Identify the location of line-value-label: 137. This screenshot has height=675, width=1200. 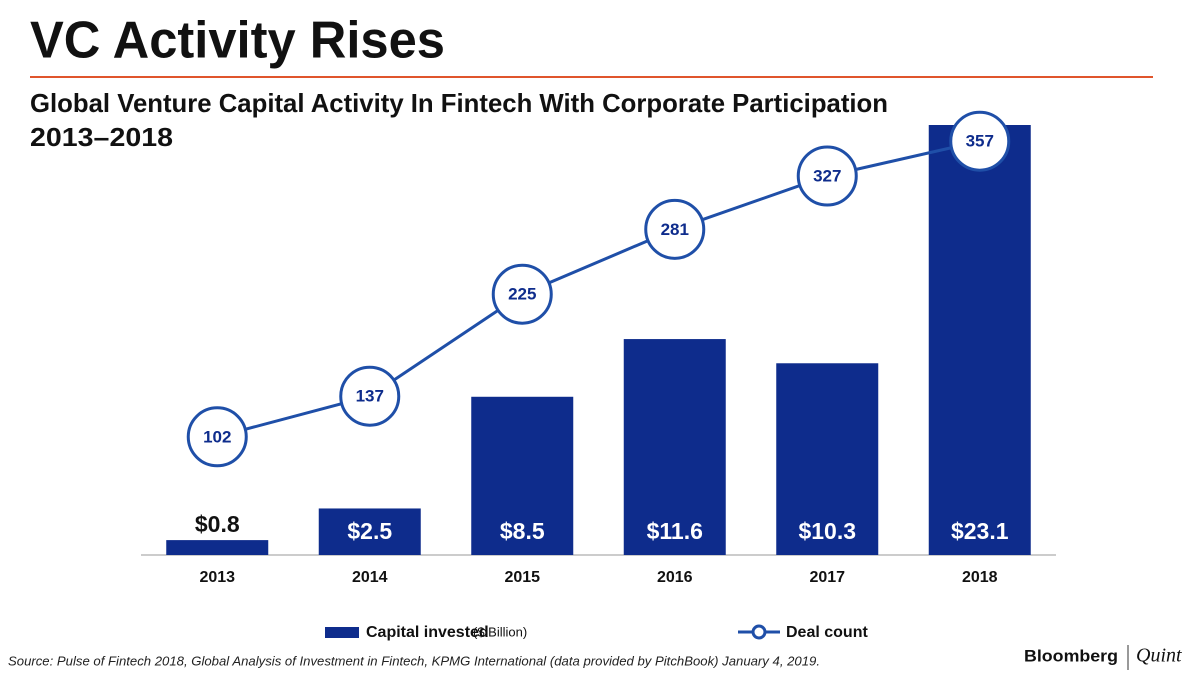
(370, 396).